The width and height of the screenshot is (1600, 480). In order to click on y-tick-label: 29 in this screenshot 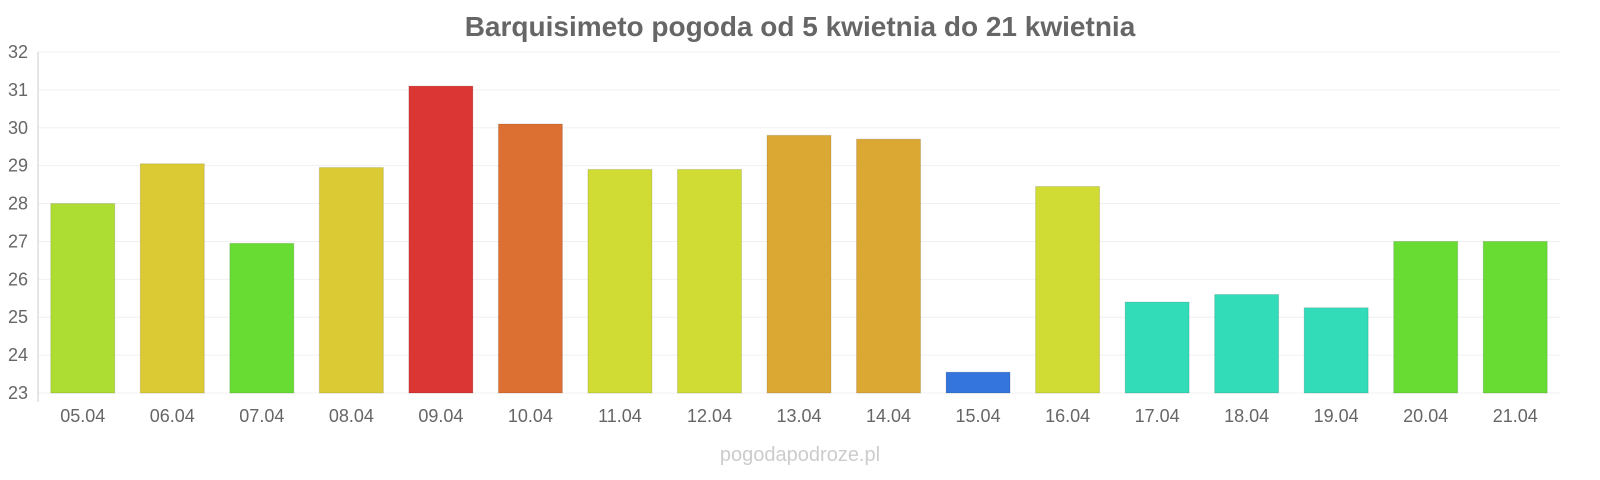, I will do `click(18, 166)`.